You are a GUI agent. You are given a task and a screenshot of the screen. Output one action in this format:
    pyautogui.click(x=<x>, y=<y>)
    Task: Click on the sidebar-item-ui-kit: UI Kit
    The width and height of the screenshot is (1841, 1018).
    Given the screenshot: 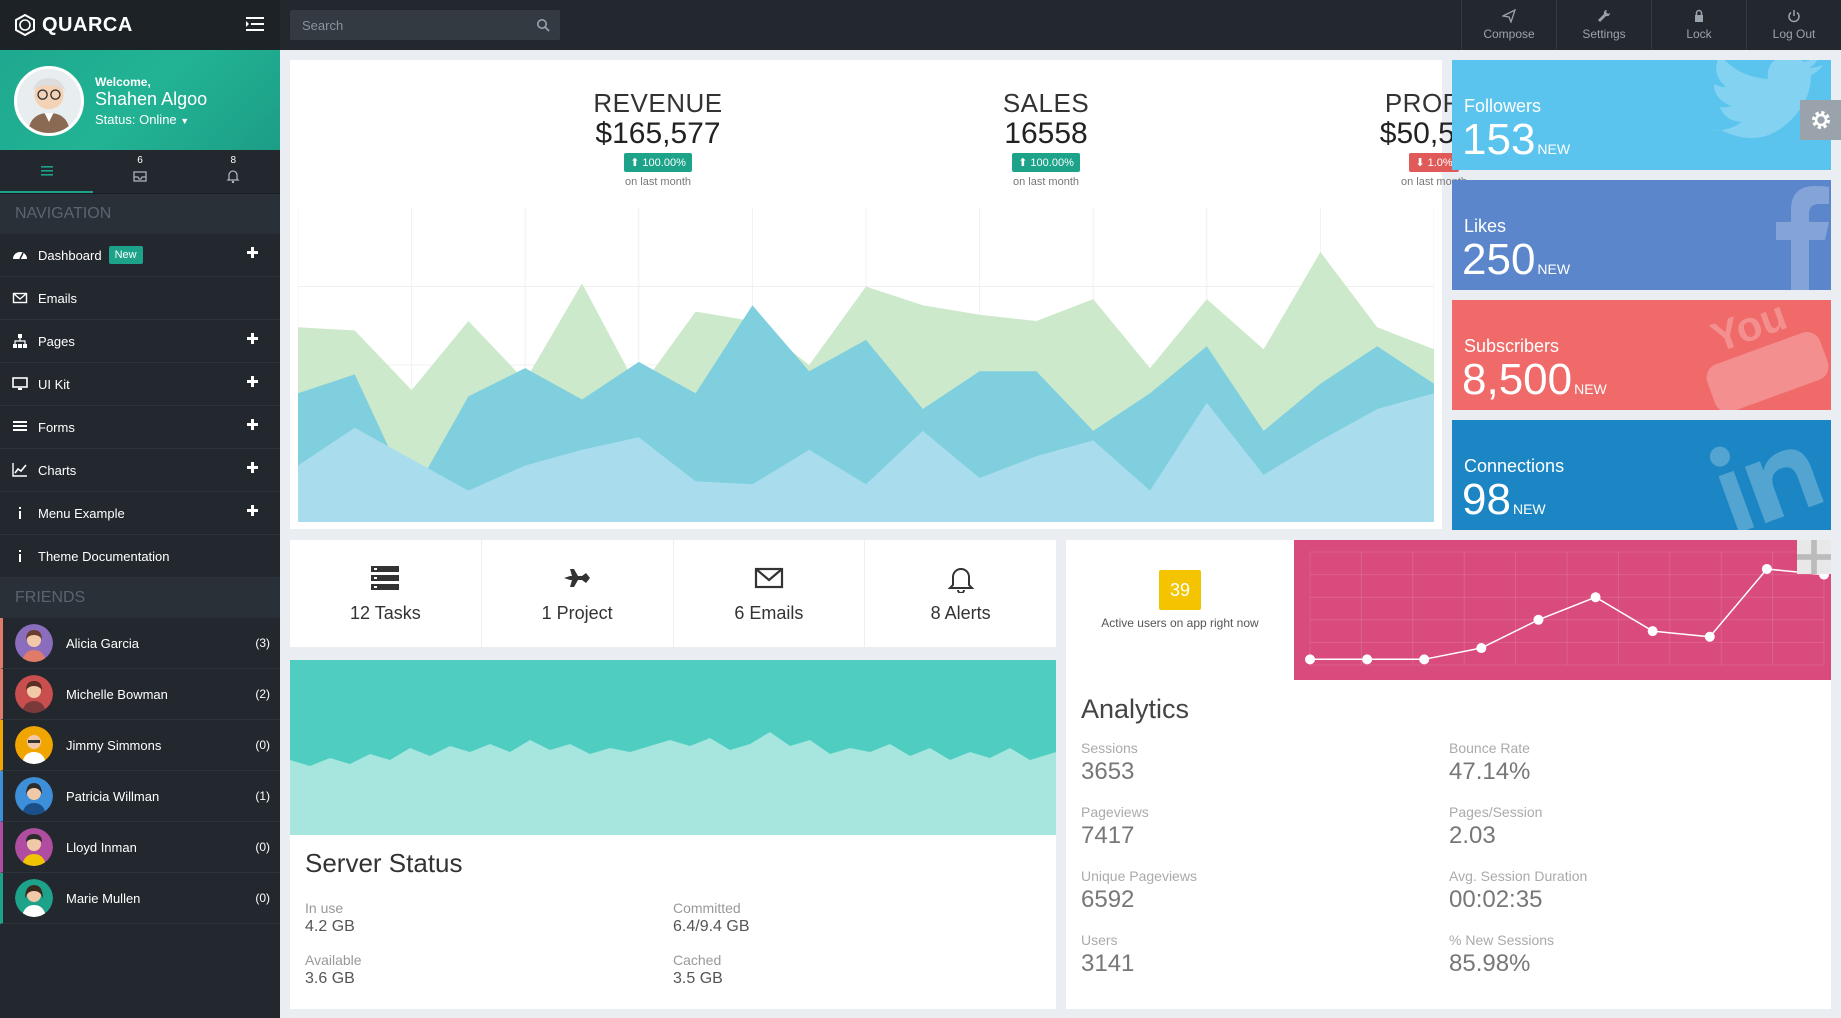 What is the action you would take?
    pyautogui.click(x=140, y=384)
    